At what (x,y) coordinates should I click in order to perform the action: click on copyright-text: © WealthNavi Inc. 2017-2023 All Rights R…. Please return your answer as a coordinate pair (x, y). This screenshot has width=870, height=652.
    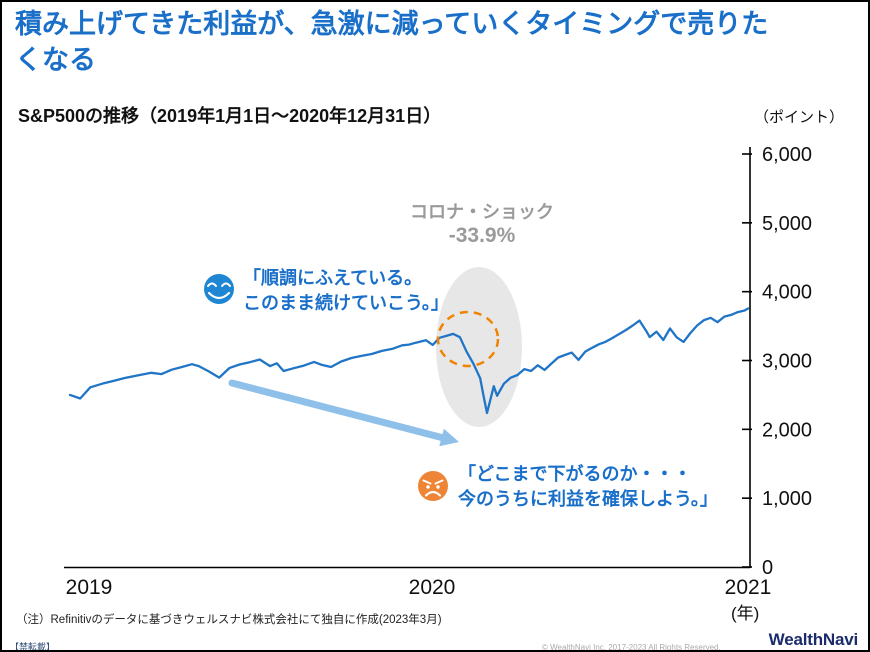
    Looking at the image, I should click on (631, 647).